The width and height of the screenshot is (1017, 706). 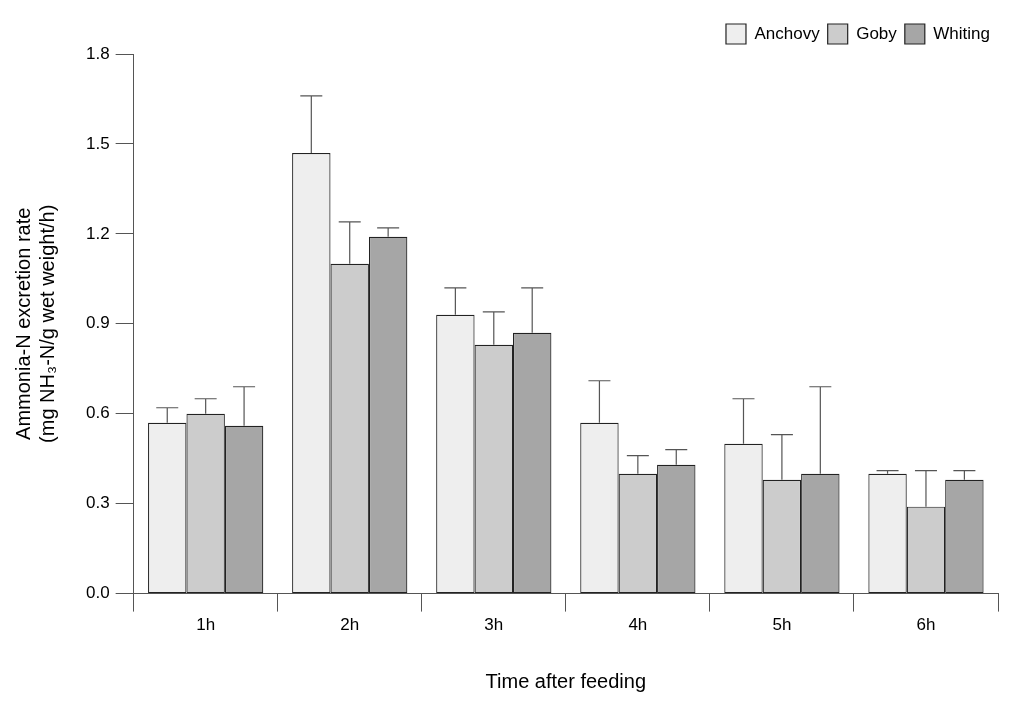 What do you see at coordinates (782, 625) in the screenshot?
I see `x-tick-label: 5h` at bounding box center [782, 625].